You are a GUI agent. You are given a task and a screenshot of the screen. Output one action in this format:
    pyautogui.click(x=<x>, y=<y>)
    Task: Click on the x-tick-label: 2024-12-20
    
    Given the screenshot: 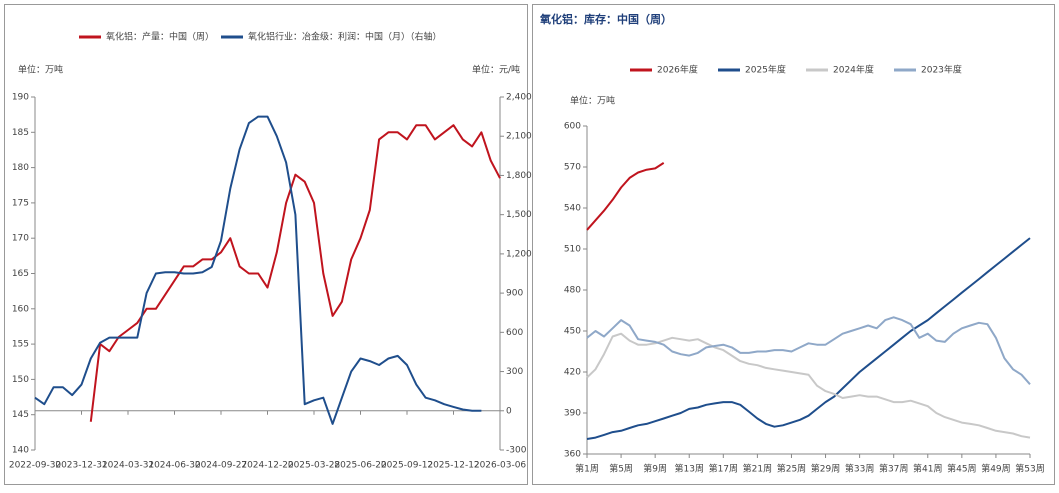 What is the action you would take?
    pyautogui.click(x=267, y=466)
    